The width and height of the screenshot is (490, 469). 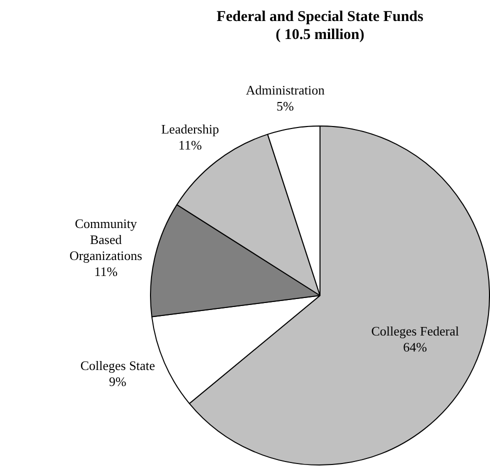 I want to click on slice-label: Community Based Organizations, so click(x=106, y=240).